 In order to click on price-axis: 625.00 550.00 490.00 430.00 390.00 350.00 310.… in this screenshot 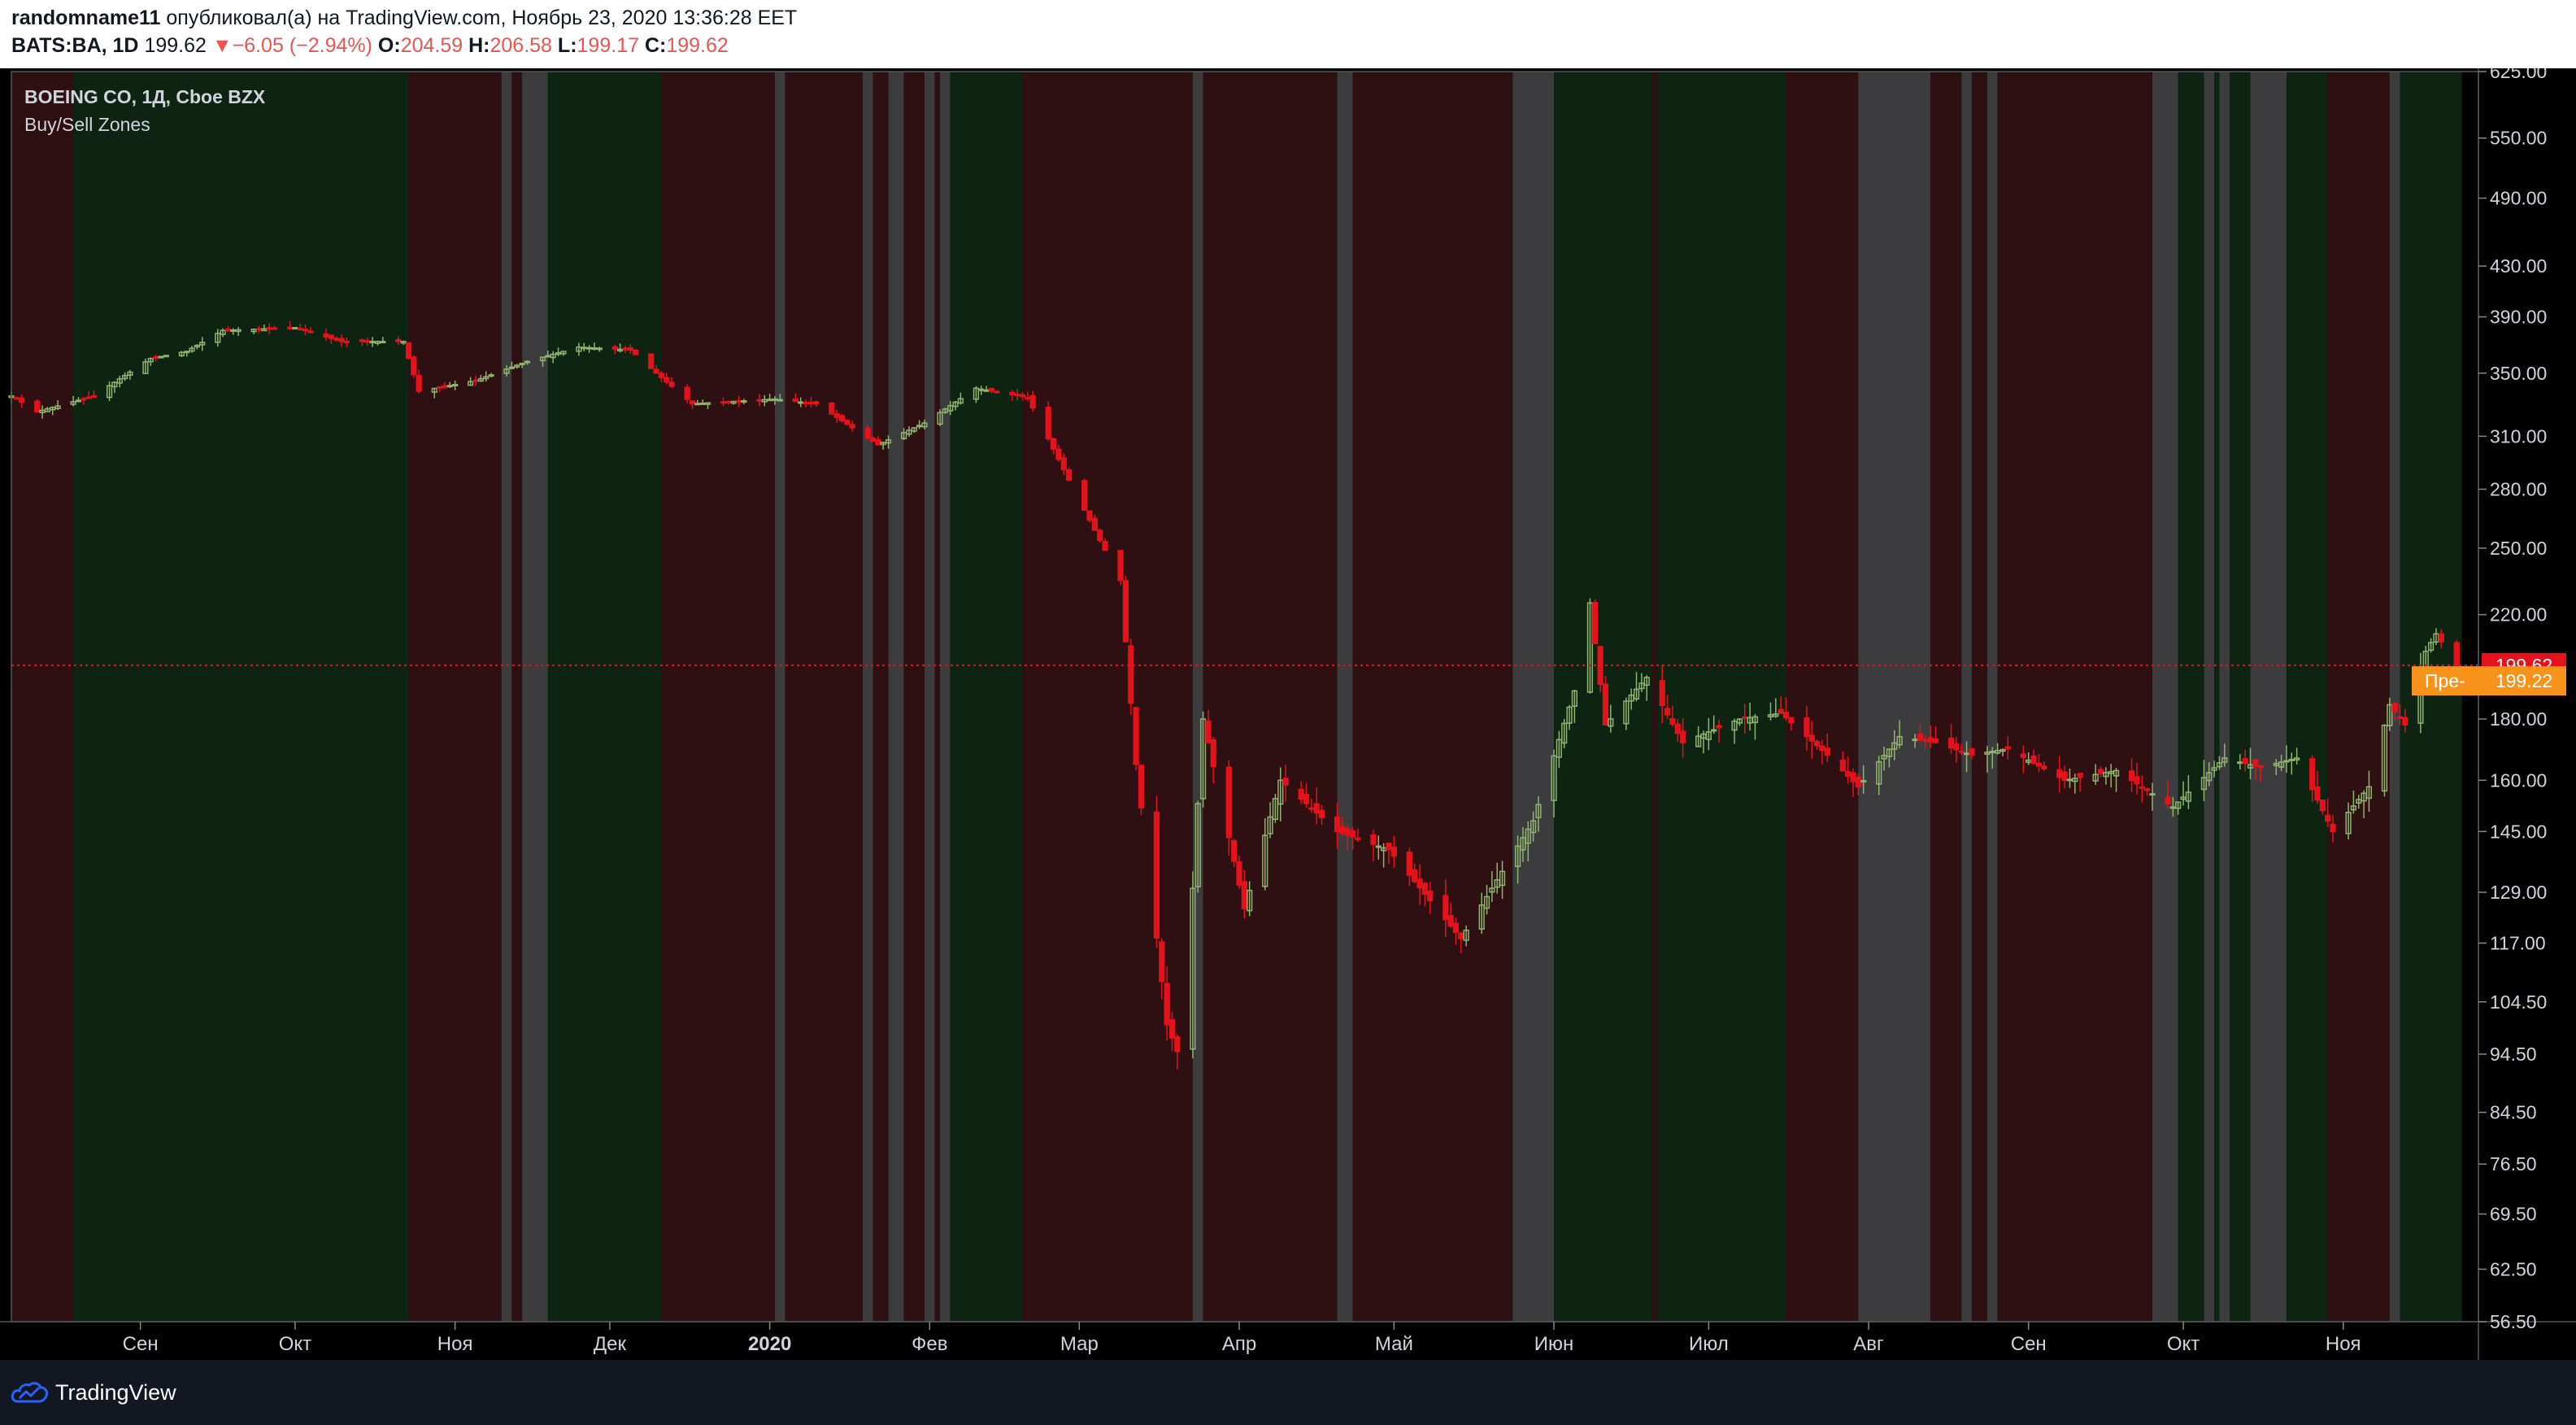, I will do `click(2513, 700)`.